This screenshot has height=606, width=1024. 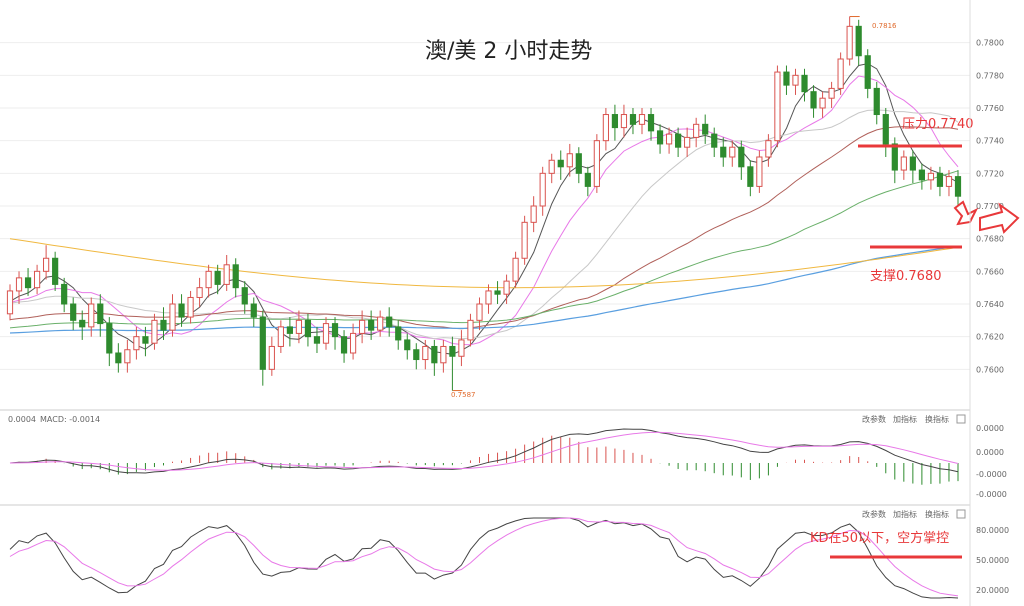 I want to click on price-tick-label: 0.7640, so click(x=990, y=304).